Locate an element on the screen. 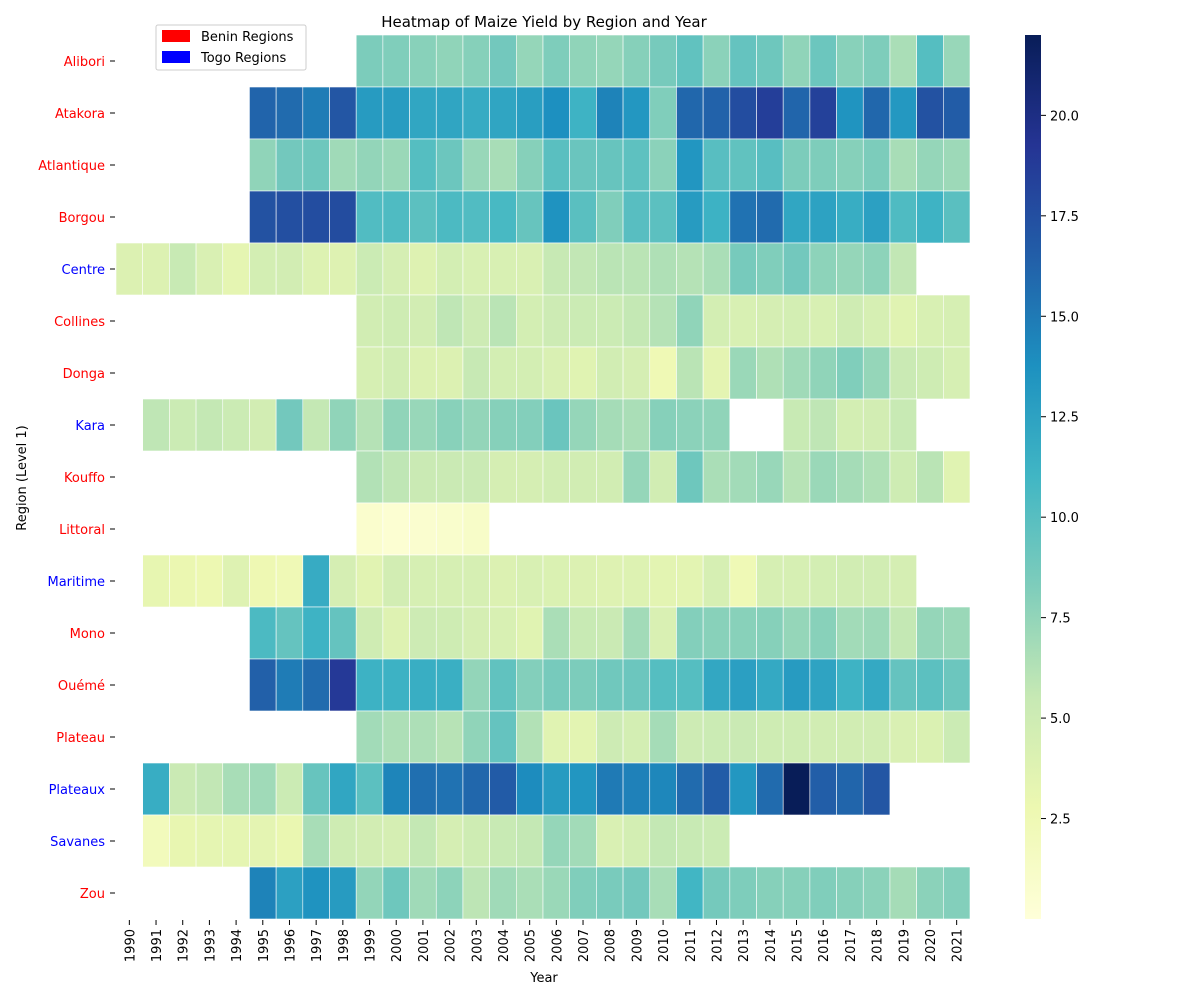 The width and height of the screenshot is (1200, 1000). legend-frame is located at coordinates (231, 47).